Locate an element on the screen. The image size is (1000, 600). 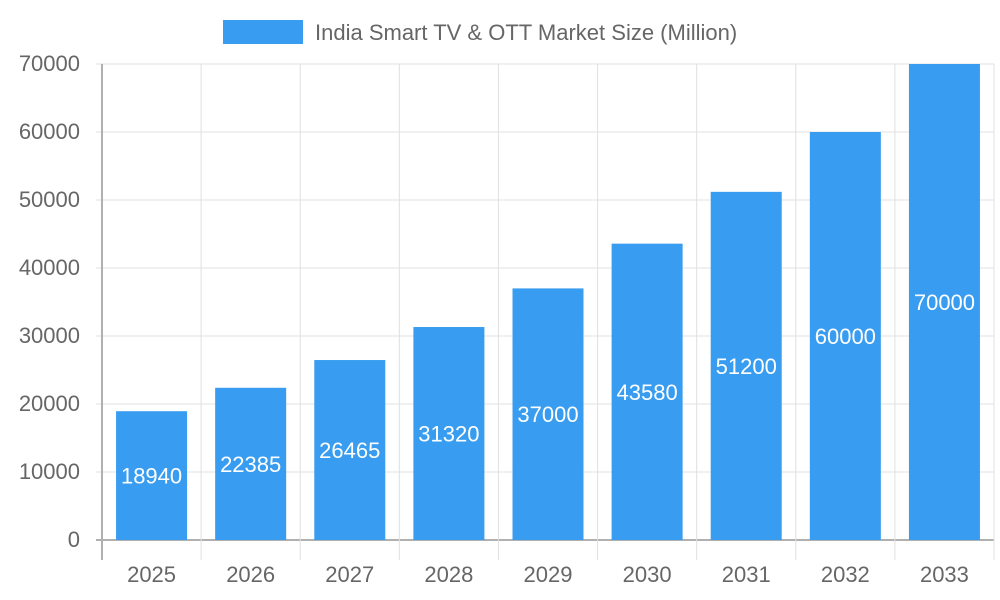
data-label: 43580 is located at coordinates (647, 392).